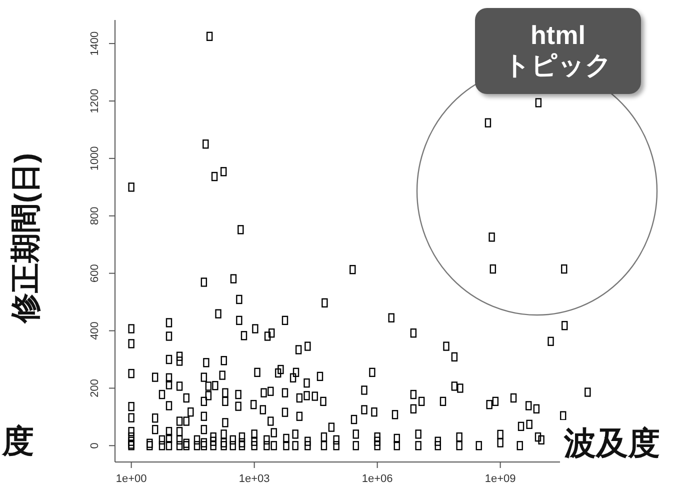 The image size is (693, 497). I want to click on y-tick-label: 600, so click(95, 273).